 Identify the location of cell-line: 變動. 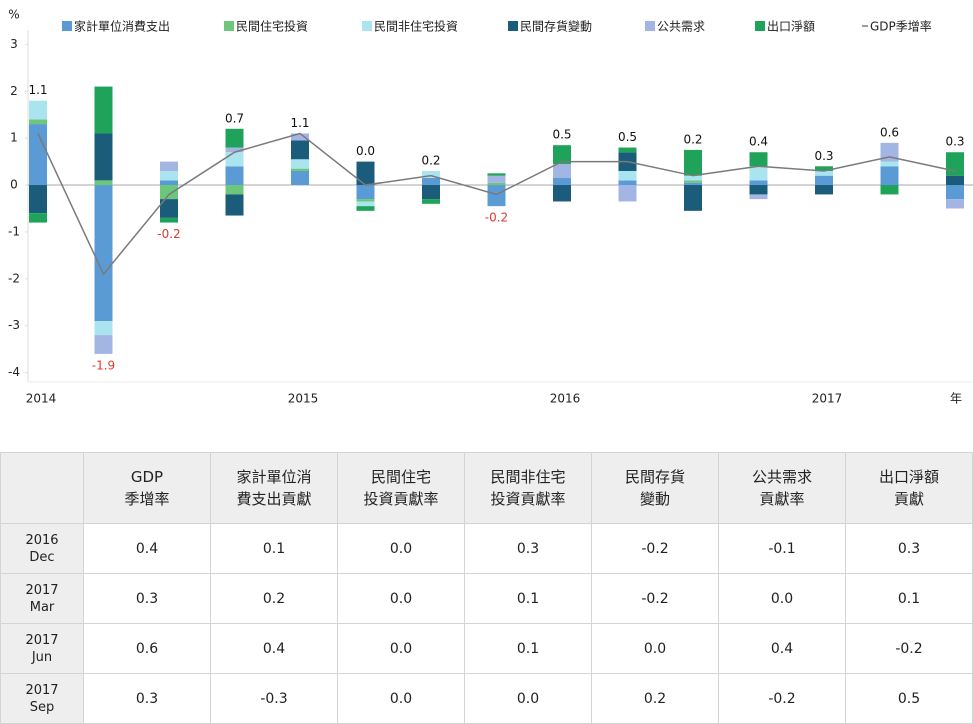
(654, 499).